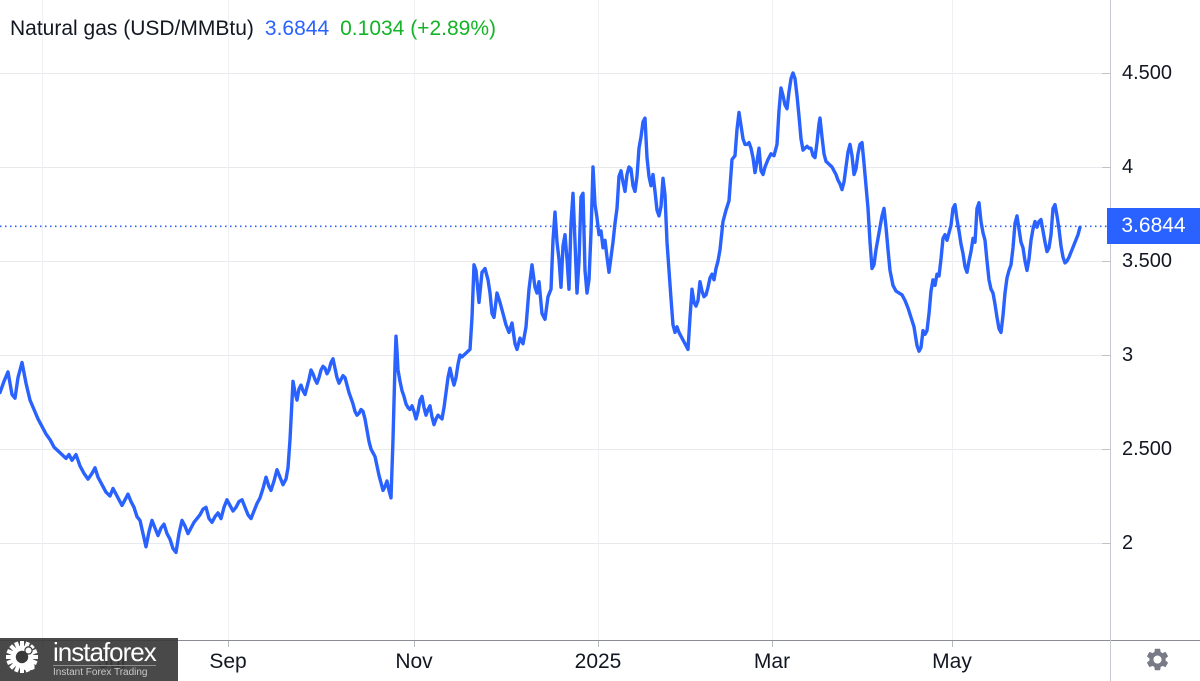 This screenshot has width=1200, height=681. Describe the element at coordinates (418, 28) in the screenshot. I see `price-change: 0.1034 (+2.89%)` at that location.